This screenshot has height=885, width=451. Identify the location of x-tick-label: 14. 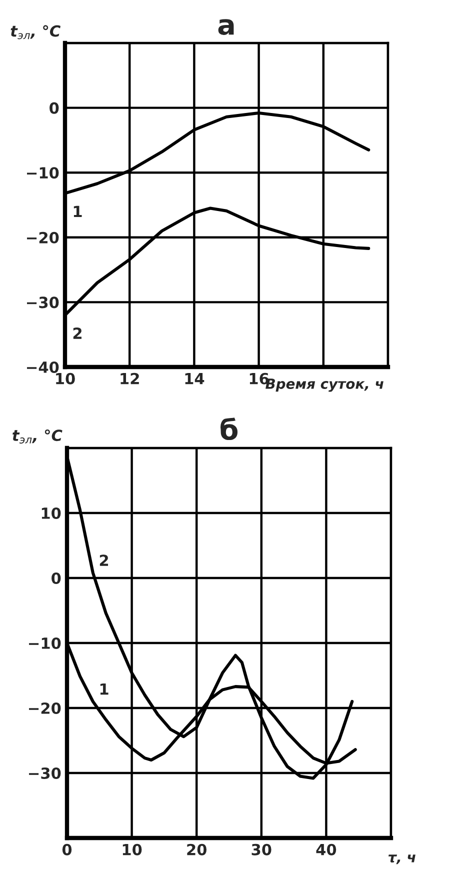
(194, 378).